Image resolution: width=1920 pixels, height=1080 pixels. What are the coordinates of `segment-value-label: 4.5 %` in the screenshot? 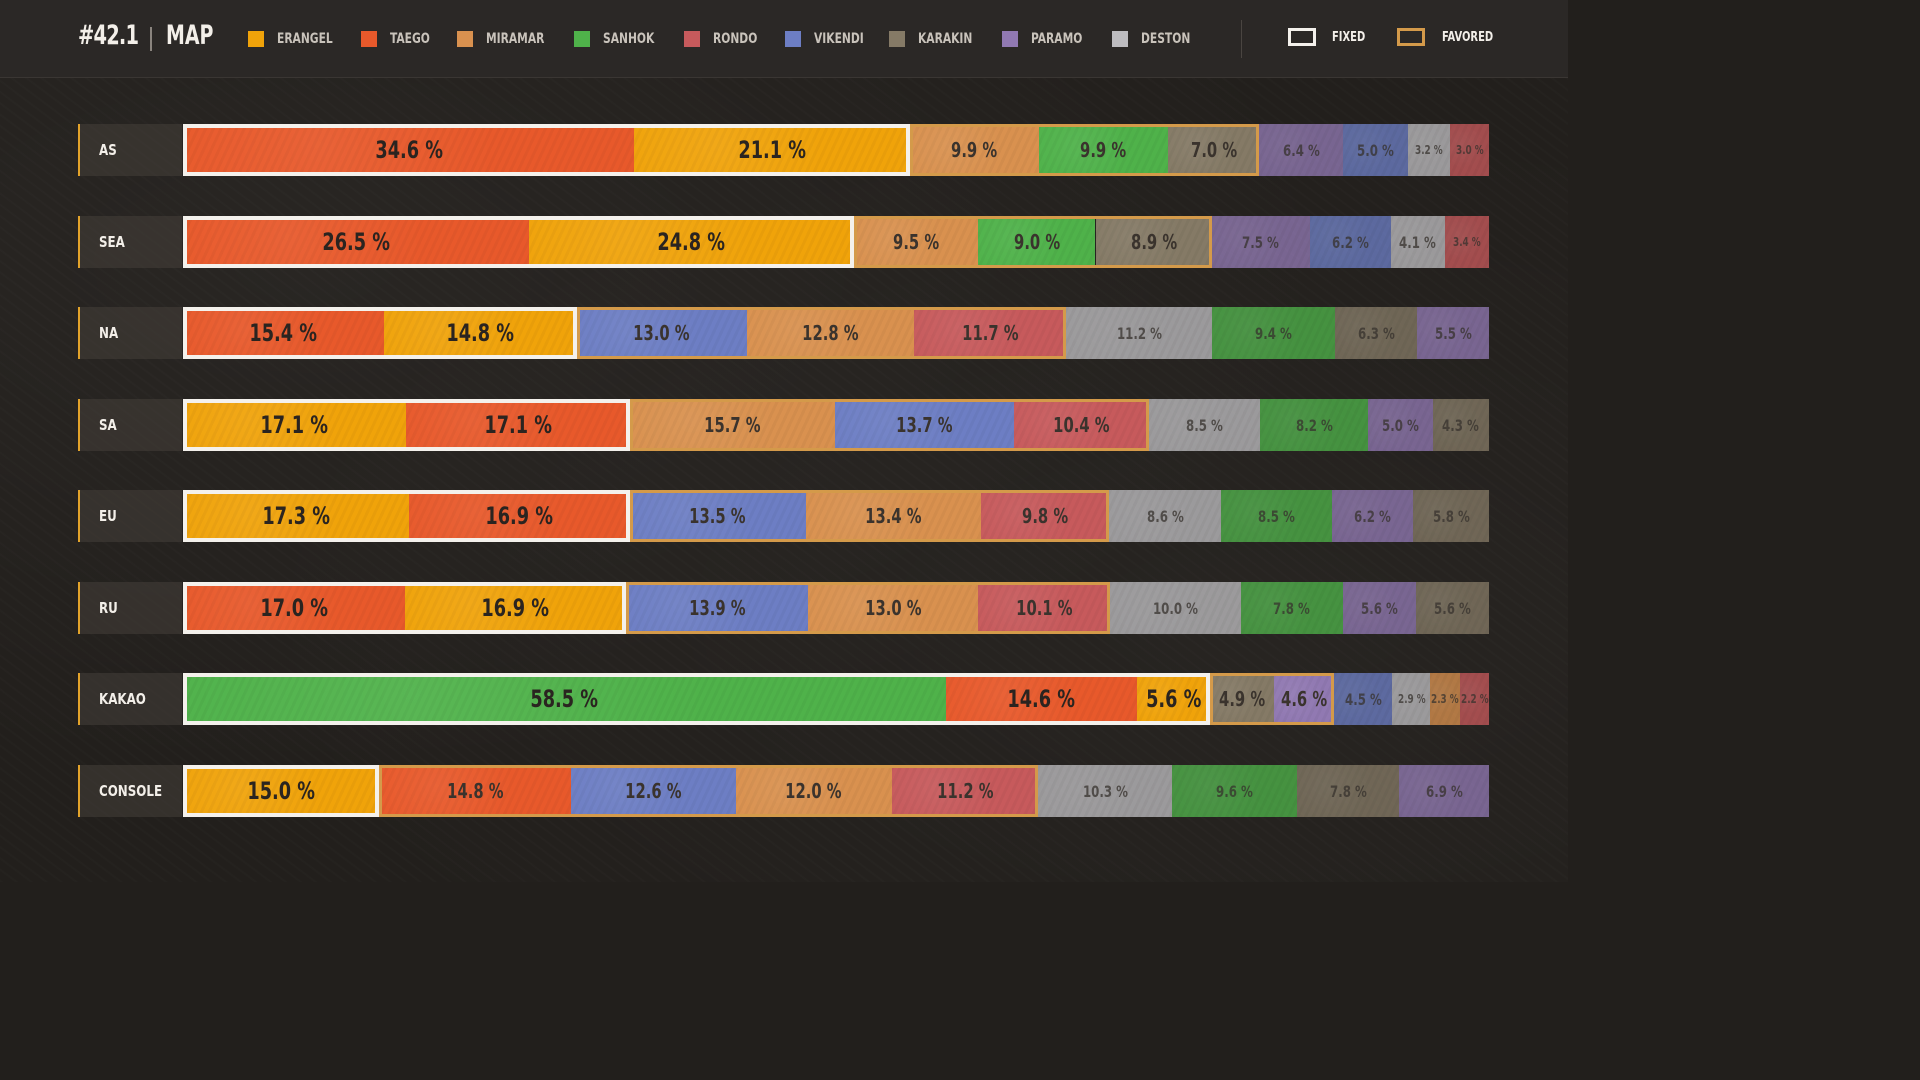 It's located at (1363, 699).